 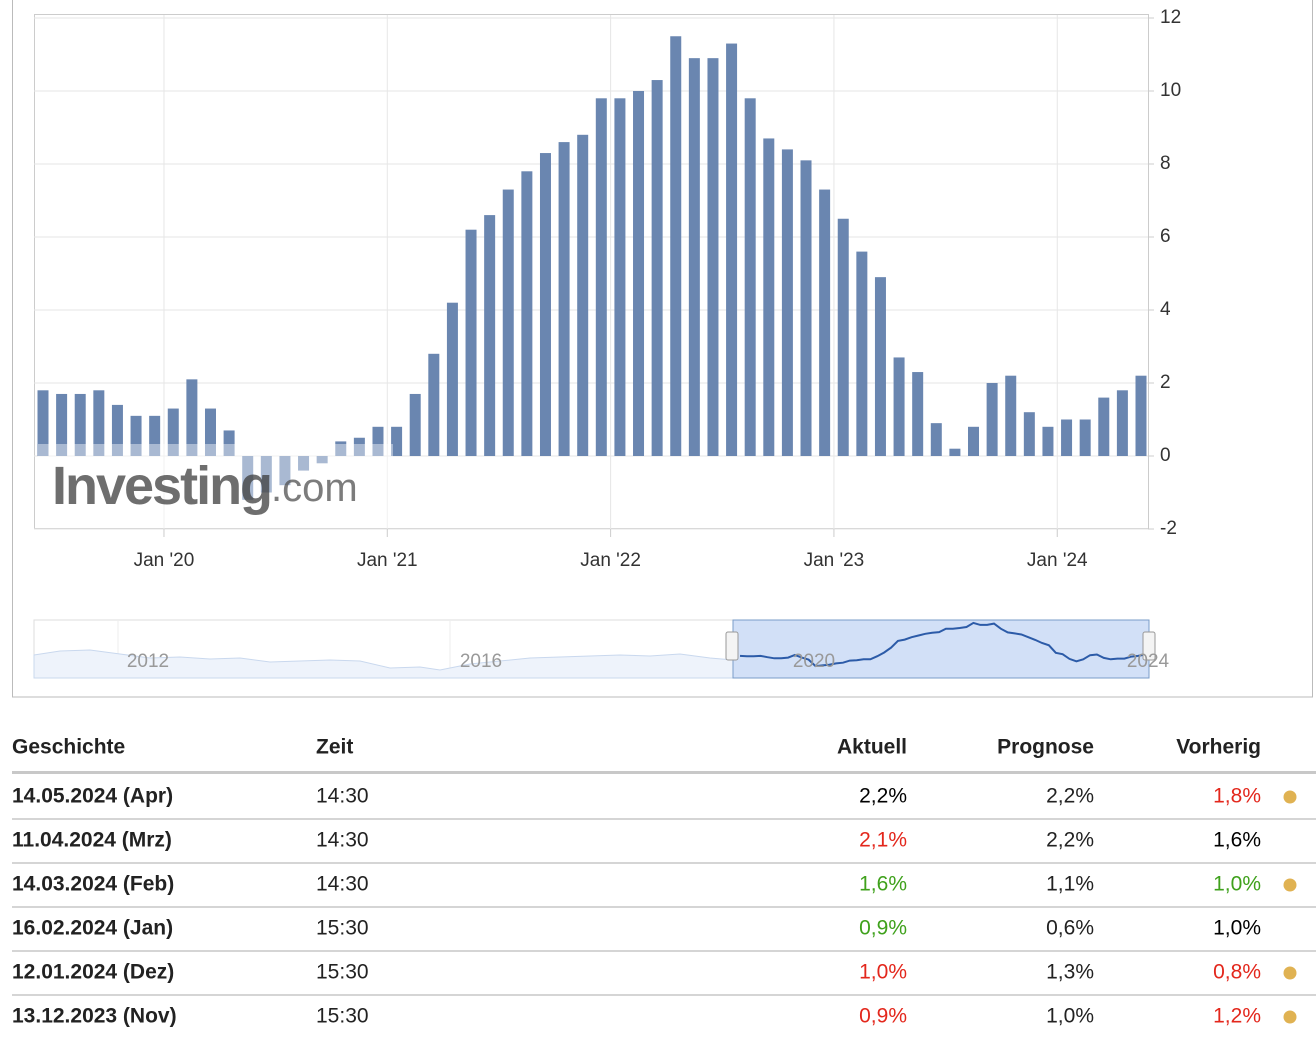 What do you see at coordinates (1045, 747) in the screenshot?
I see `column-header: Prognose` at bounding box center [1045, 747].